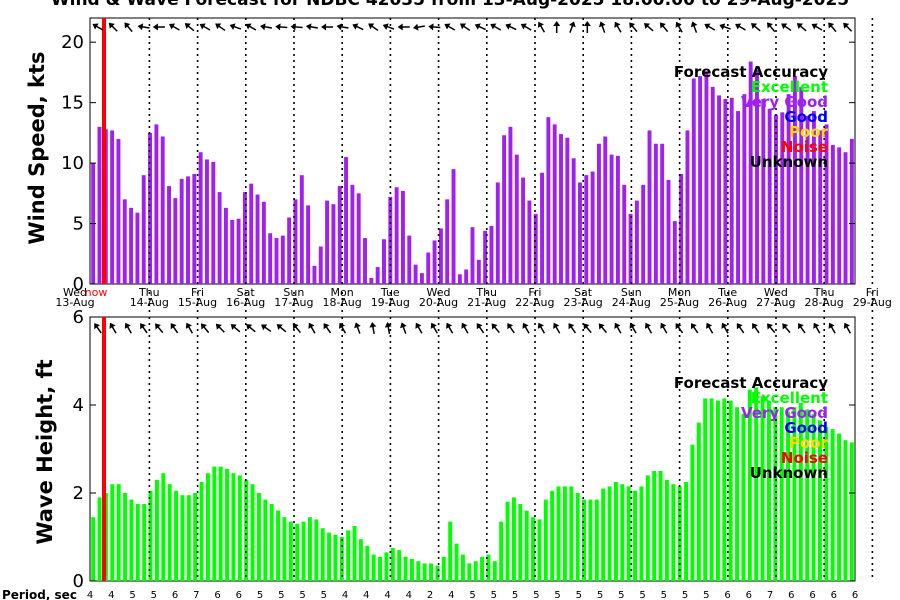 The height and width of the screenshot is (600, 900). What do you see at coordinates (78, 581) in the screenshot?
I see `wave-ytick-label: 0` at bounding box center [78, 581].